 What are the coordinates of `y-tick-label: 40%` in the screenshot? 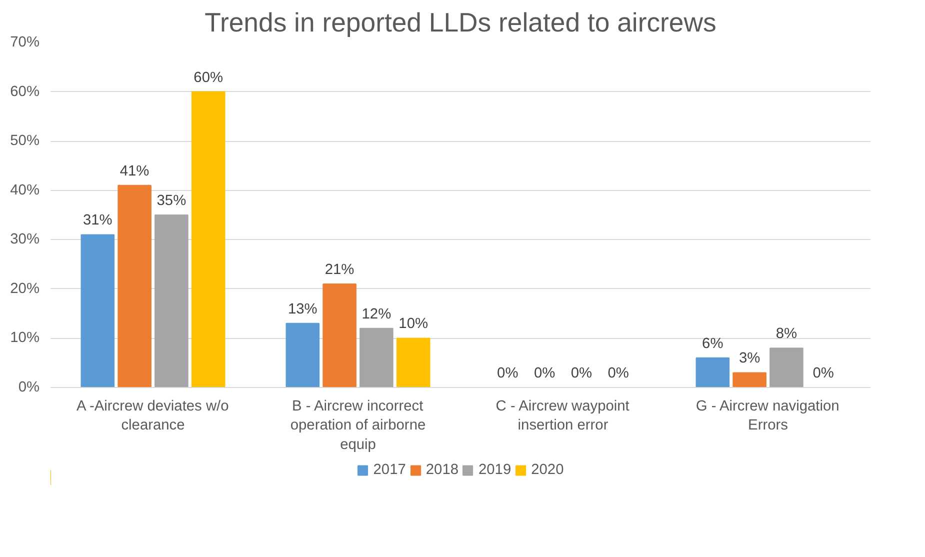 It's located at (25, 190).